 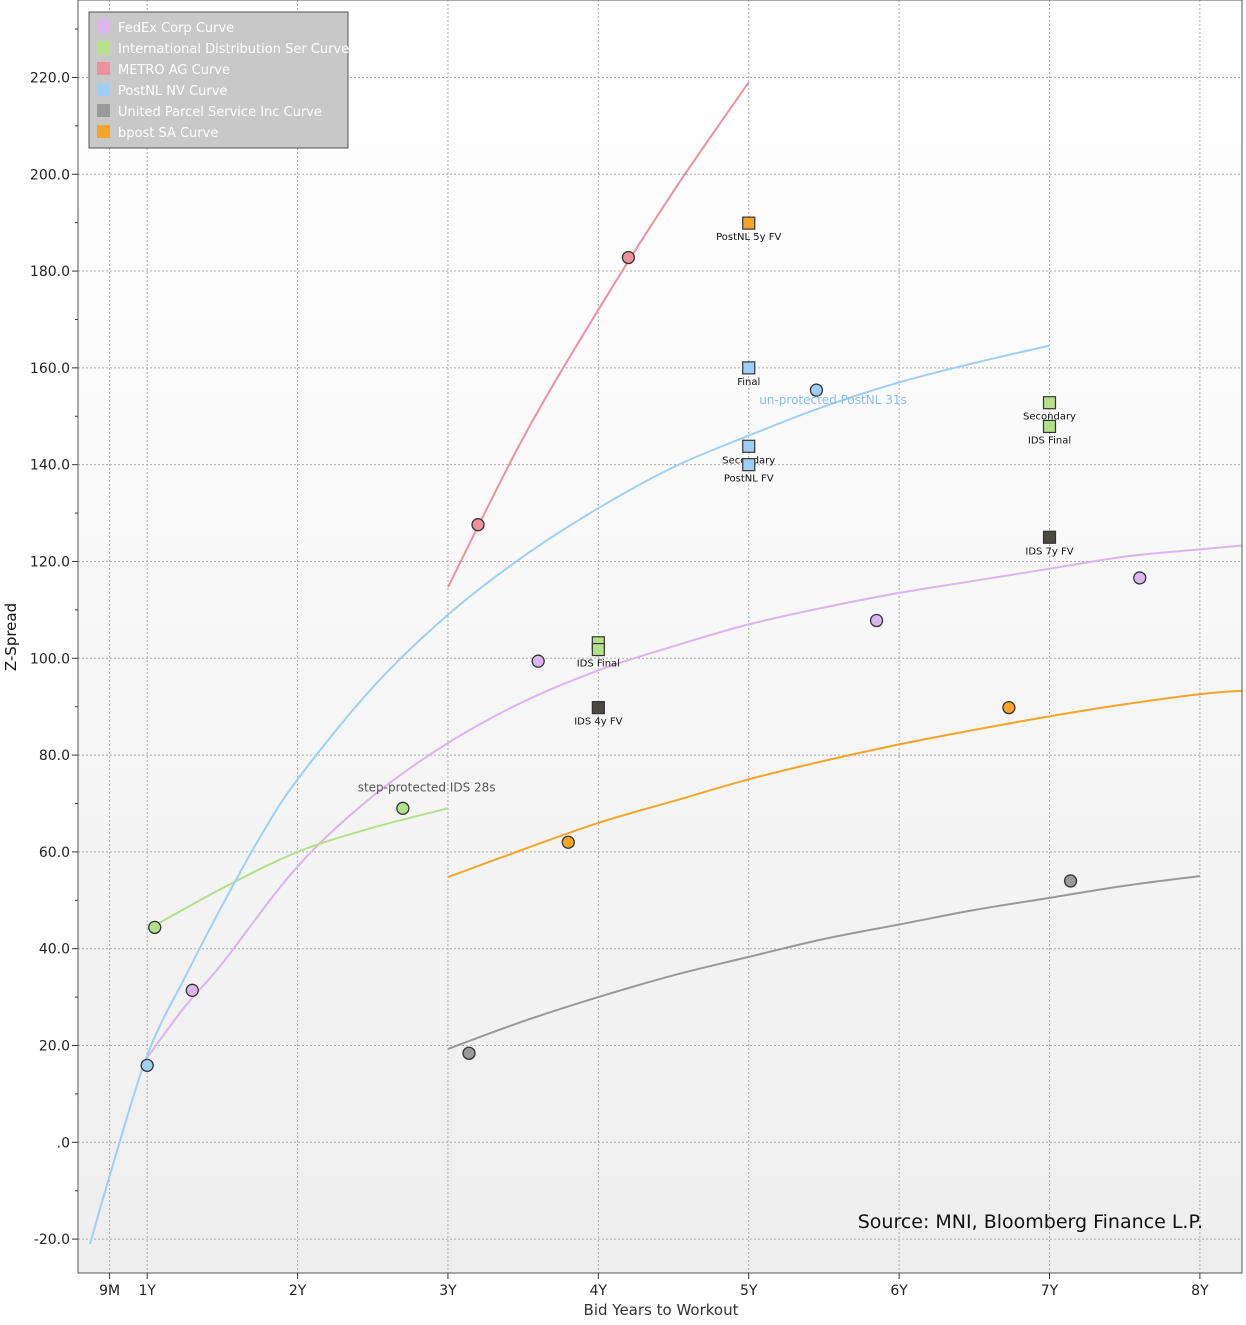 I want to click on y-axis-title: Z-Spread, so click(x=11, y=637).